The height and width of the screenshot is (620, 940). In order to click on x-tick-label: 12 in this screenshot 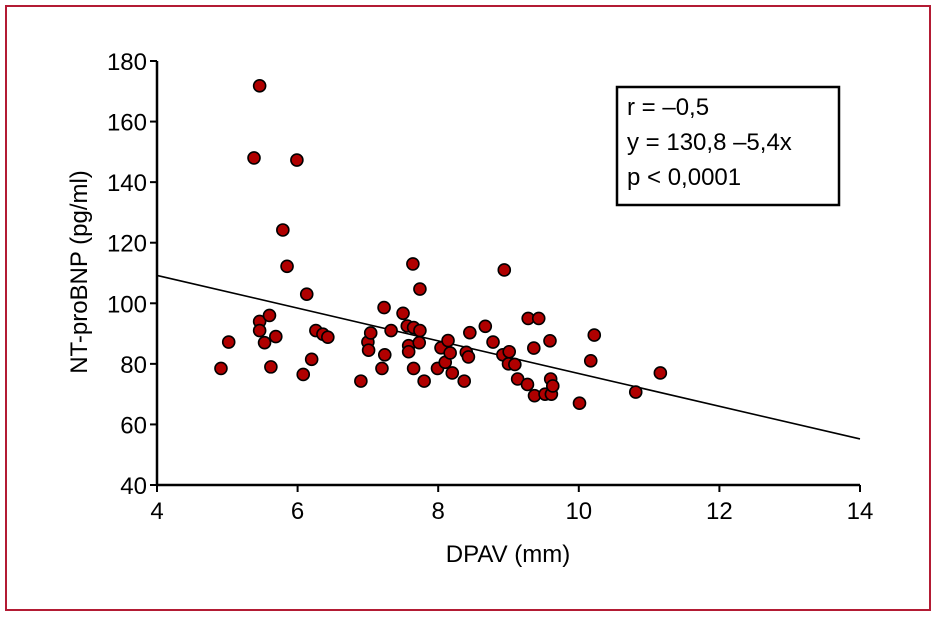, I will do `click(719, 511)`.